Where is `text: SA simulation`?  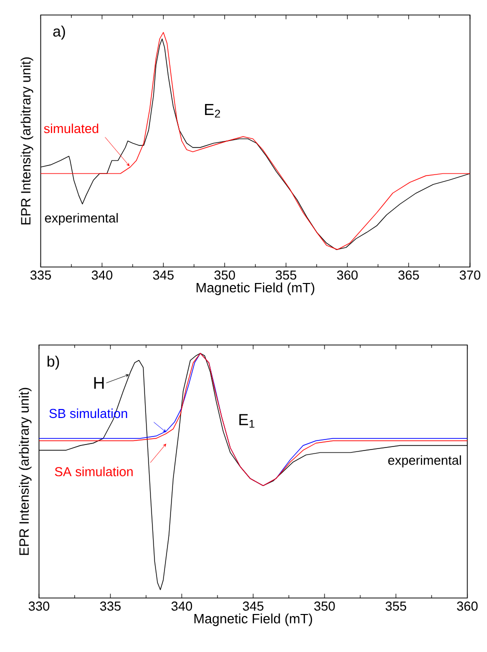
text: SA simulation is located at coordinates (93, 471).